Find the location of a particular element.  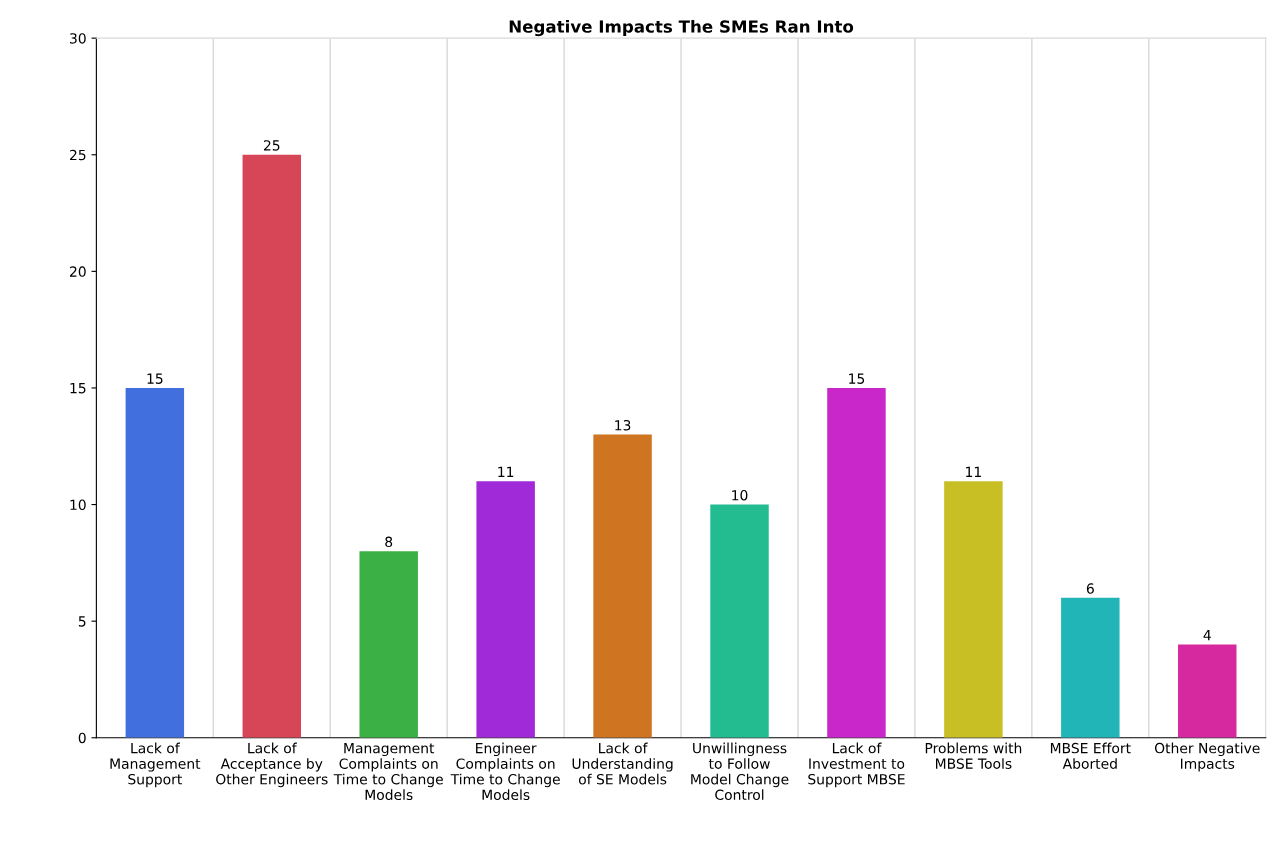

data-label: 25 is located at coordinates (271, 145).